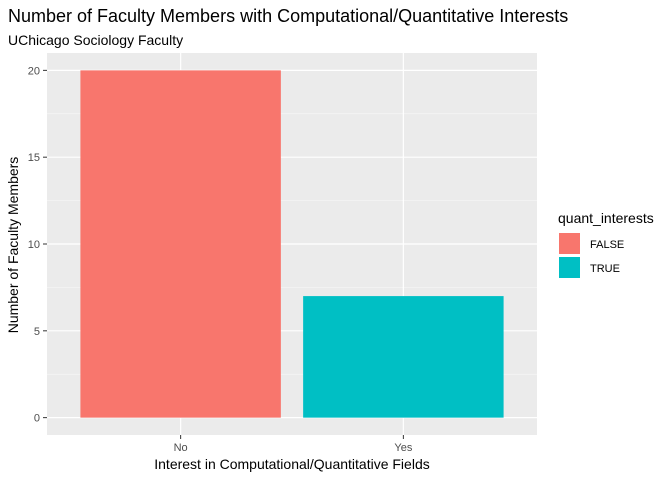  I want to click on y-tick-label: 10, so click(34, 245).